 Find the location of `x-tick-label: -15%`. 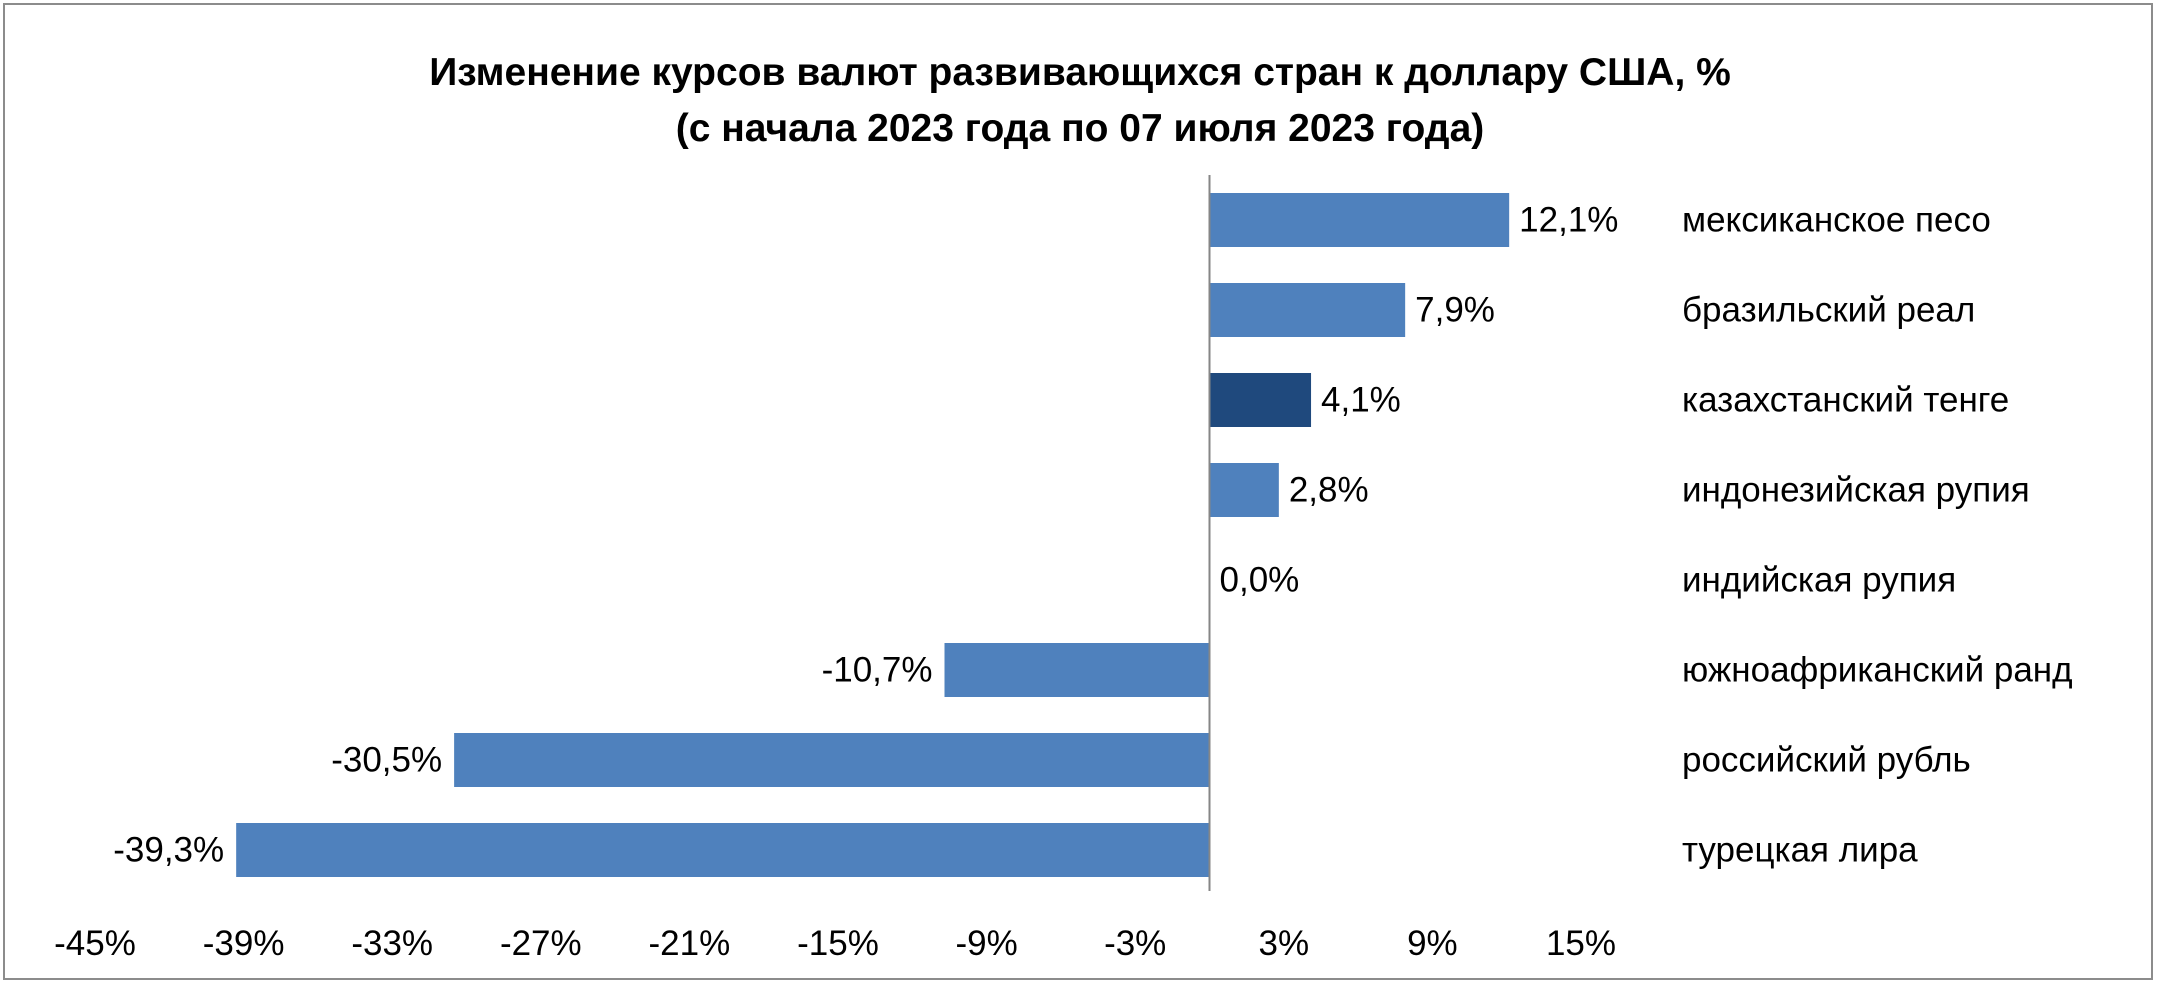

x-tick-label: -15% is located at coordinates (838, 943).